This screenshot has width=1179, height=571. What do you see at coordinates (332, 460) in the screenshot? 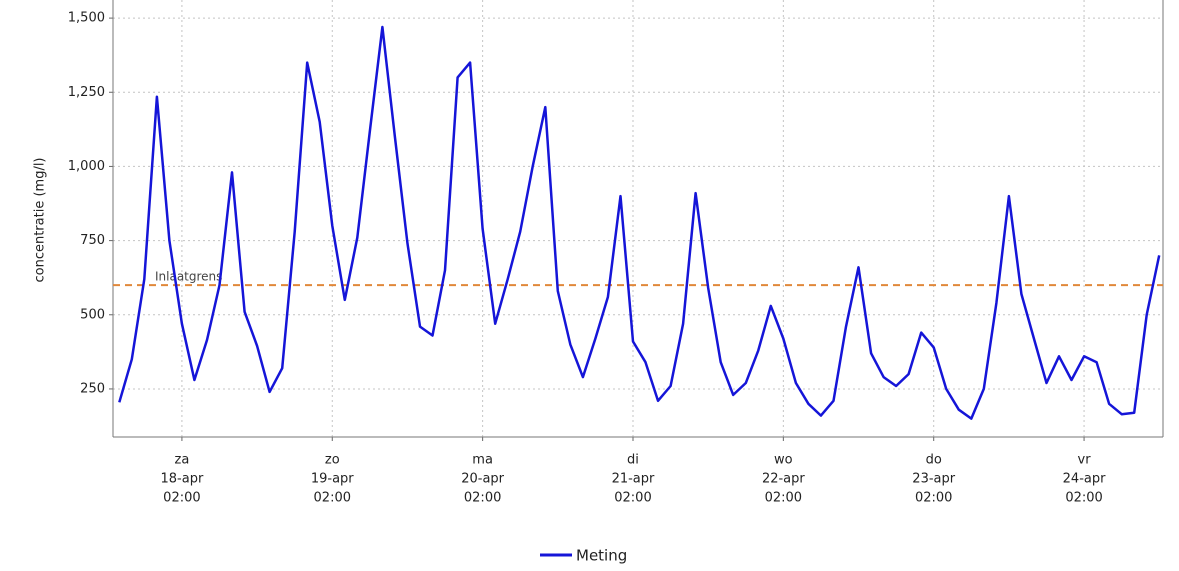
I see `x-tick-label: zo` at bounding box center [332, 460].